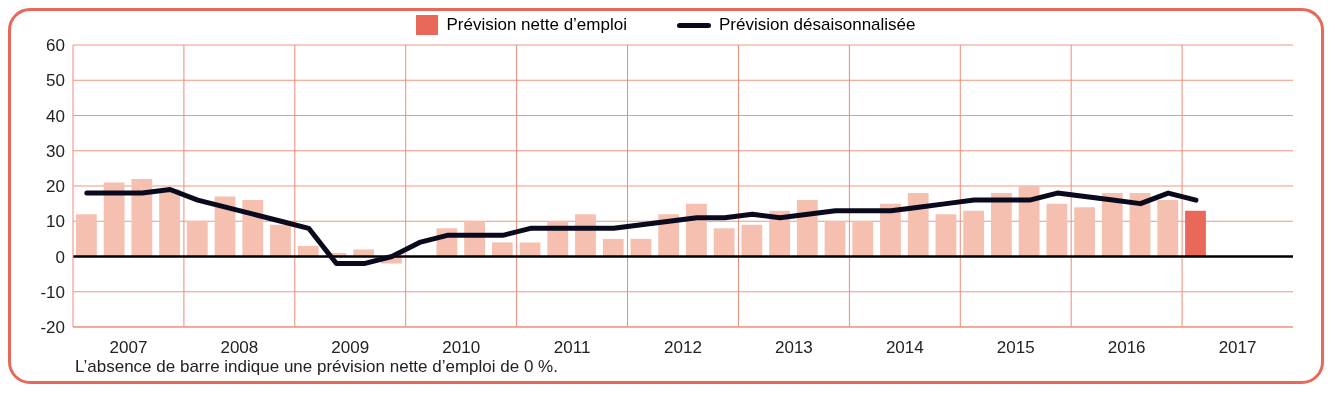  I want to click on y-tick-label: 30, so click(55, 151).